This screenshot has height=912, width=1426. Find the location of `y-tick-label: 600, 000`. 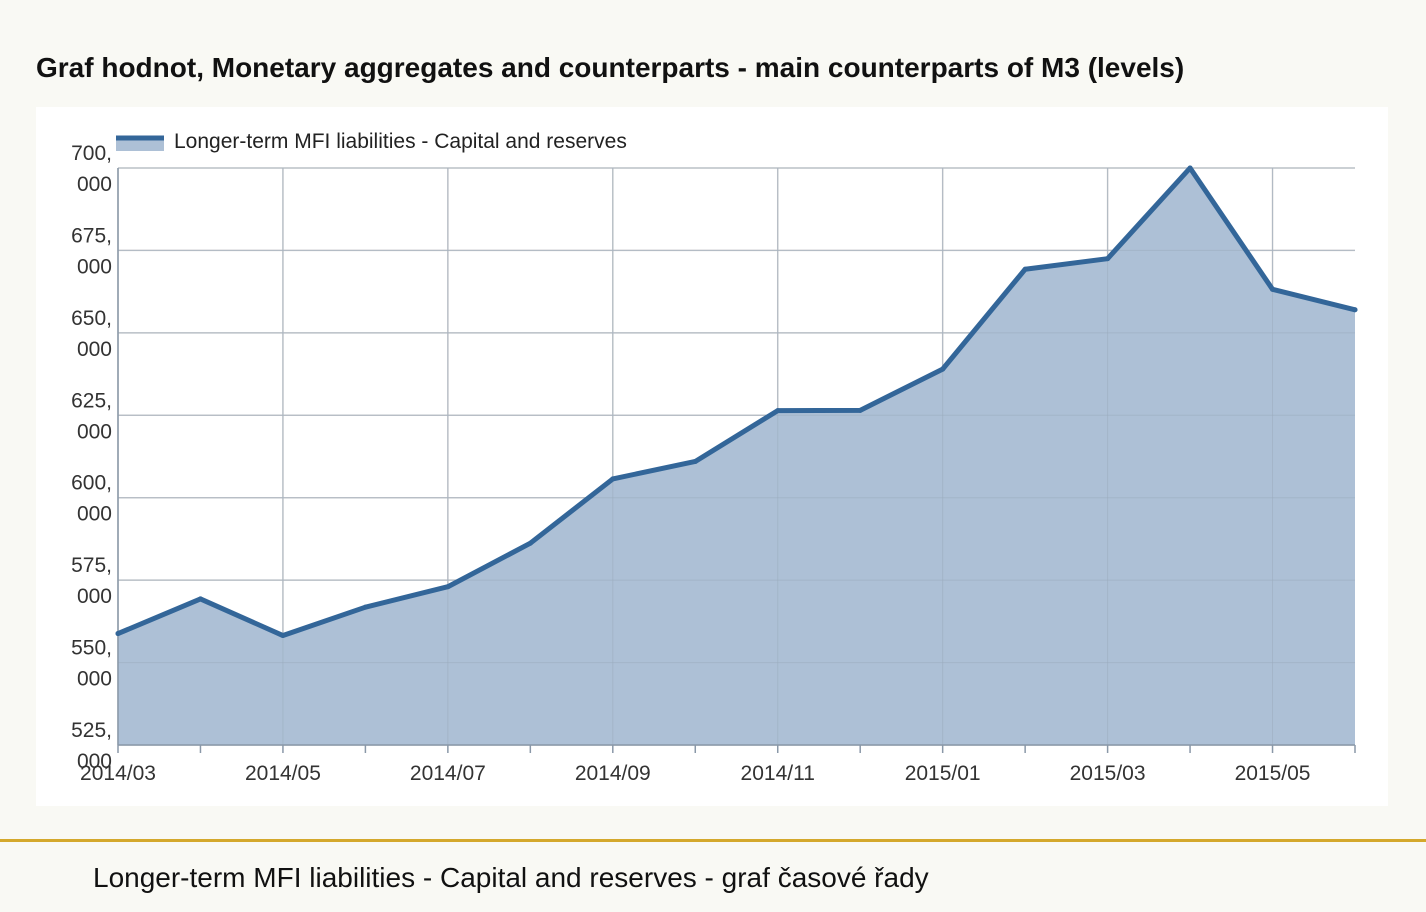

y-tick-label: 600, 000 is located at coordinates (91, 499).